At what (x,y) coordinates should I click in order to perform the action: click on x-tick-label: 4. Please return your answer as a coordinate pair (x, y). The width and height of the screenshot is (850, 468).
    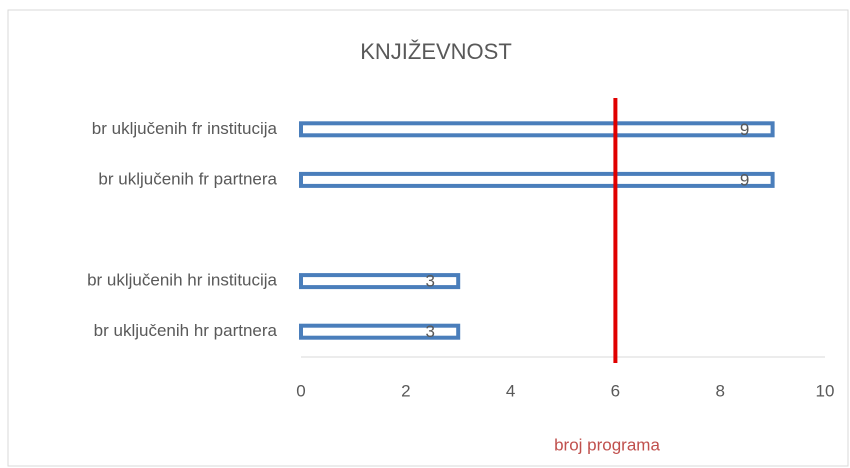
    Looking at the image, I should click on (510, 390).